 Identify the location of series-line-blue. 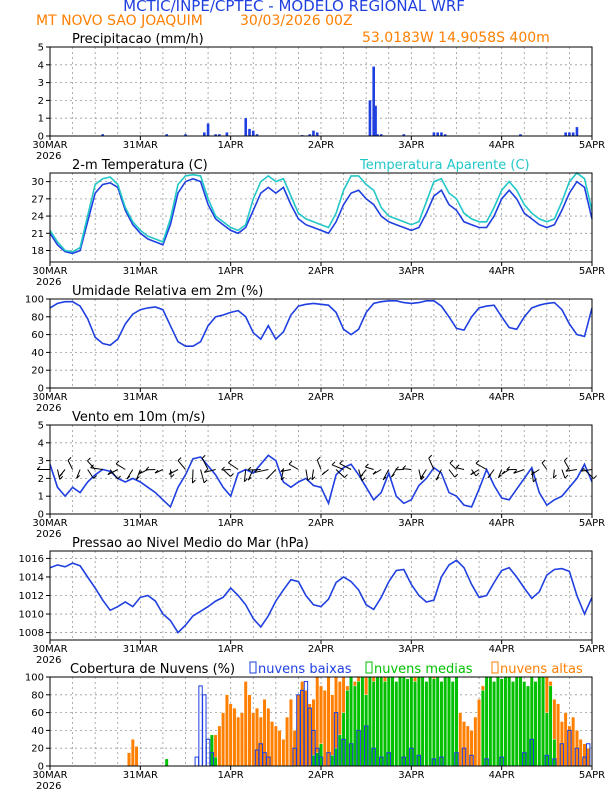
(321, 216).